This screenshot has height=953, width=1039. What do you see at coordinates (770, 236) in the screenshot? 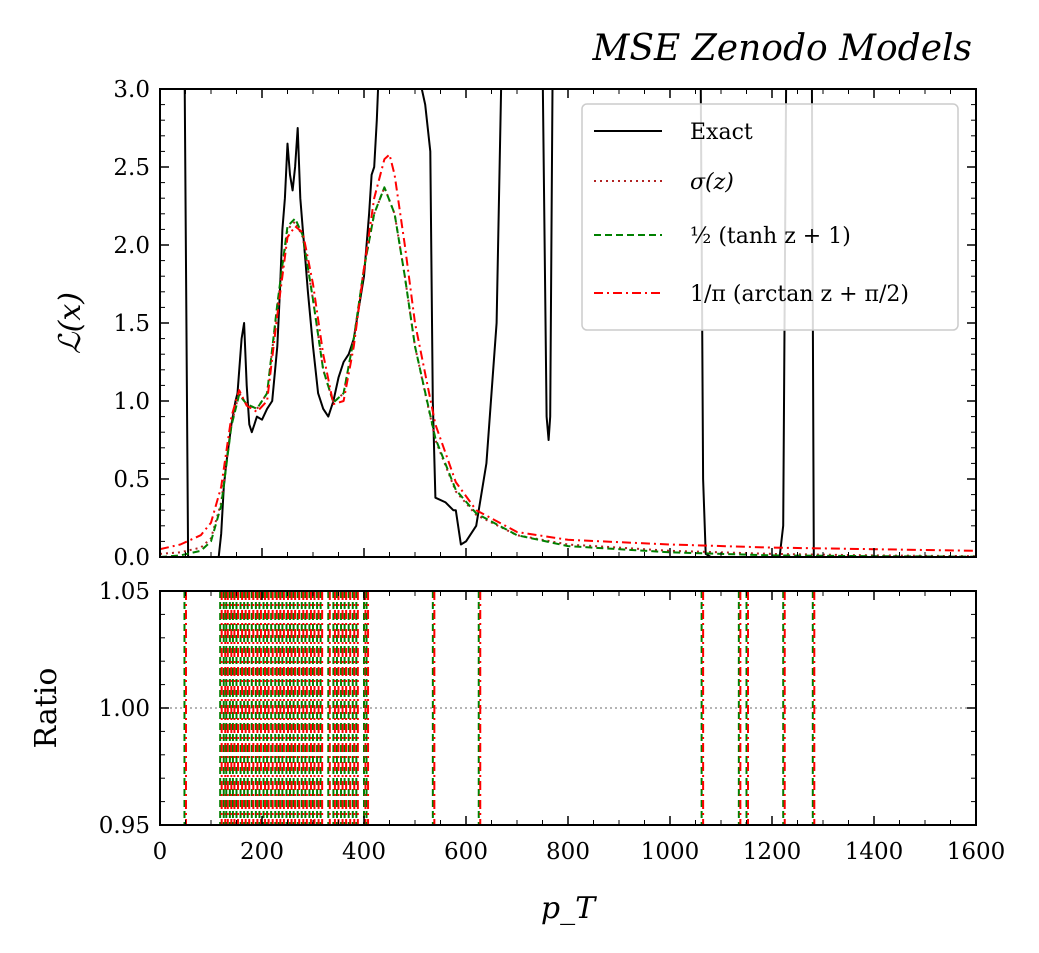
I see `legend-label-tanh: ½ (tanh z + 1)` at bounding box center [770, 236].